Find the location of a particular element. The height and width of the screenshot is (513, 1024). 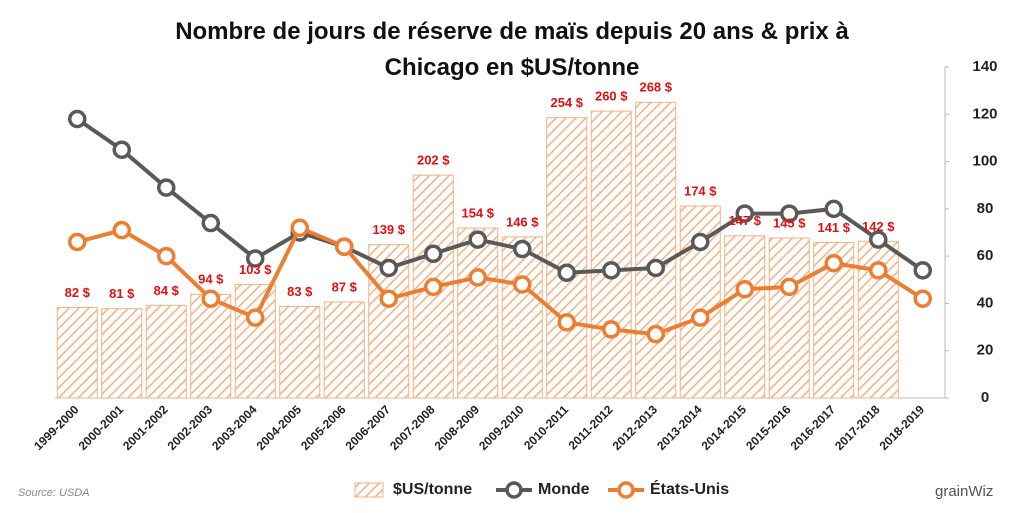

legend-label: États-Unis is located at coordinates (689, 488).